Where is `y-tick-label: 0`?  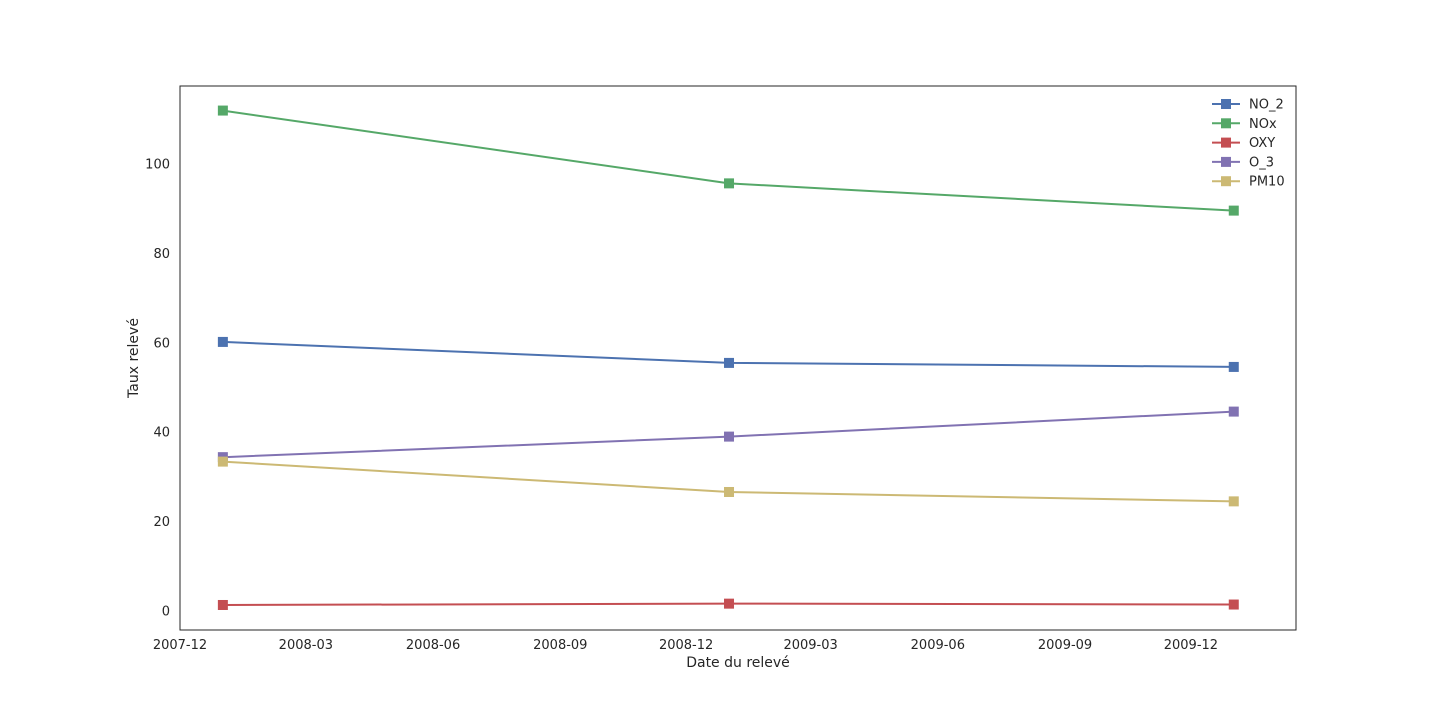
y-tick-label: 0 is located at coordinates (166, 611).